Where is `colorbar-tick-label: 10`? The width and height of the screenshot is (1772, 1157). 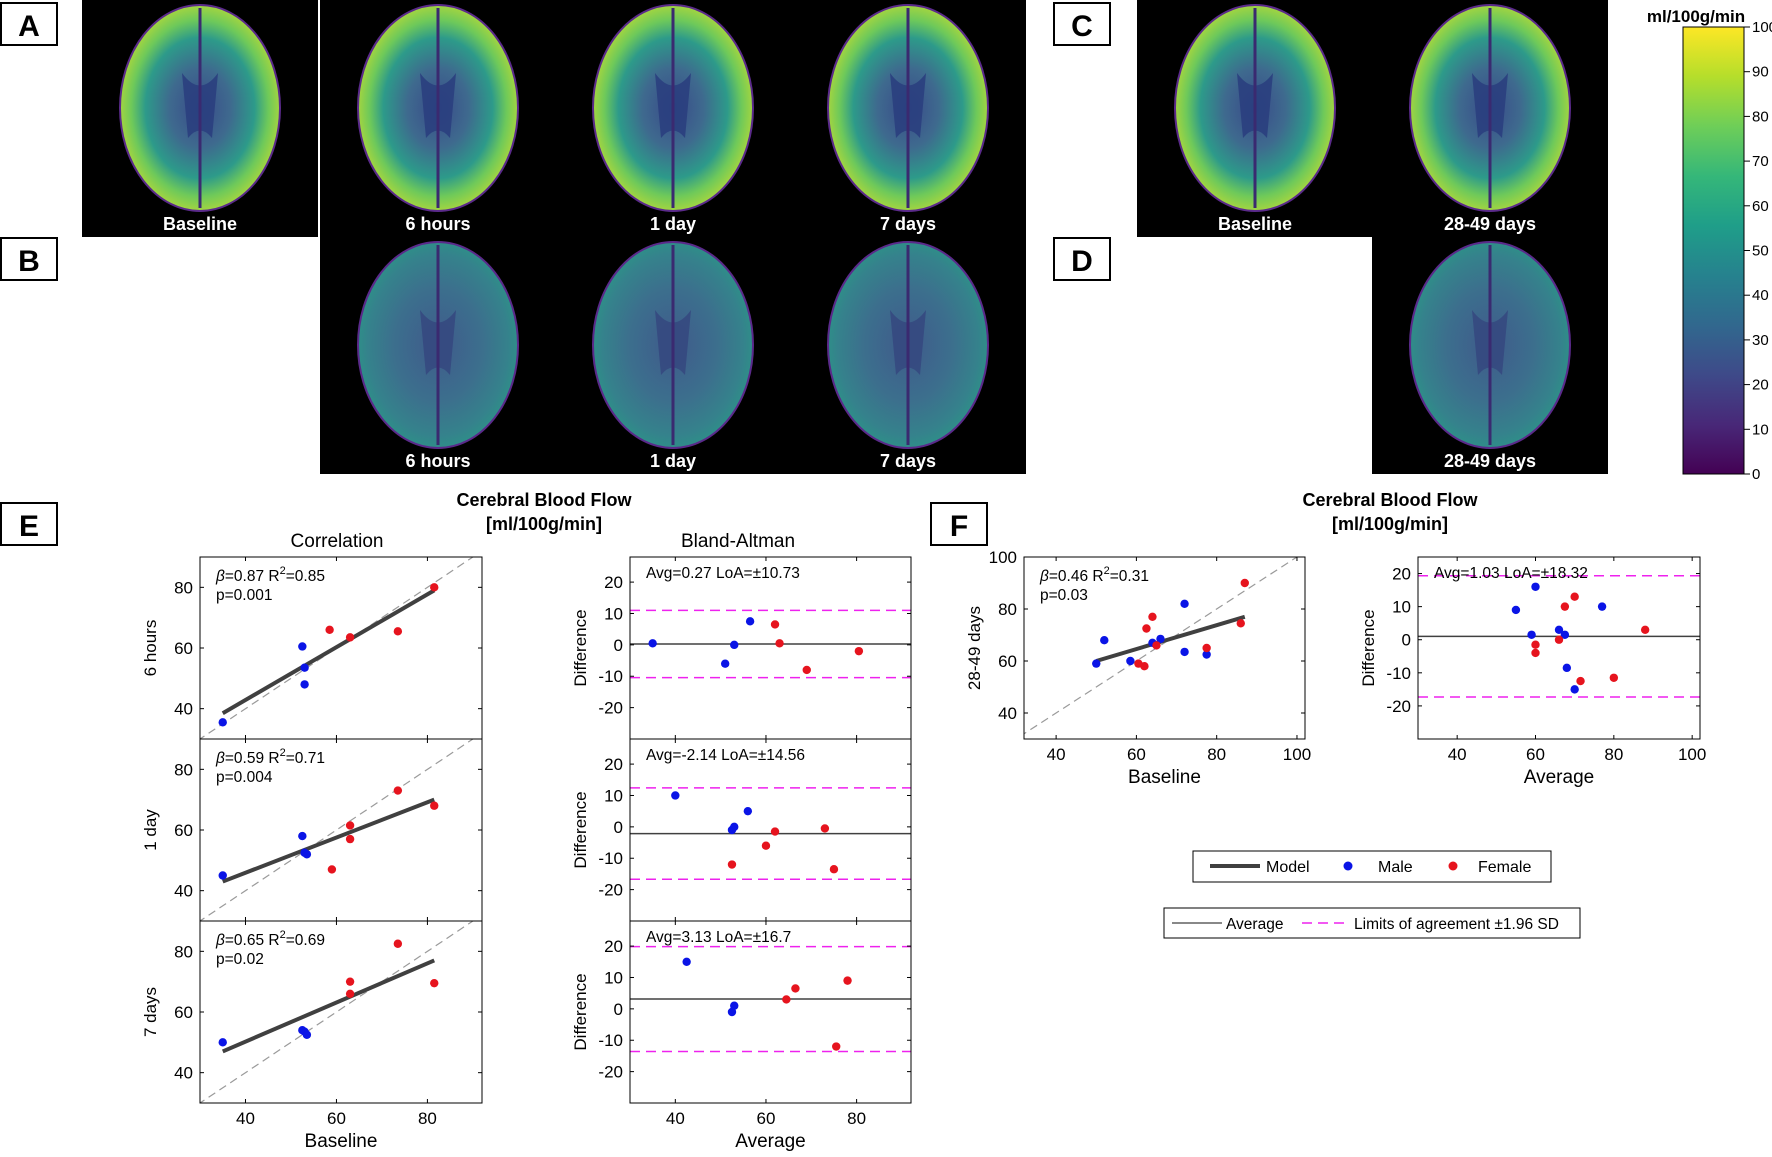 colorbar-tick-label: 10 is located at coordinates (1760, 429).